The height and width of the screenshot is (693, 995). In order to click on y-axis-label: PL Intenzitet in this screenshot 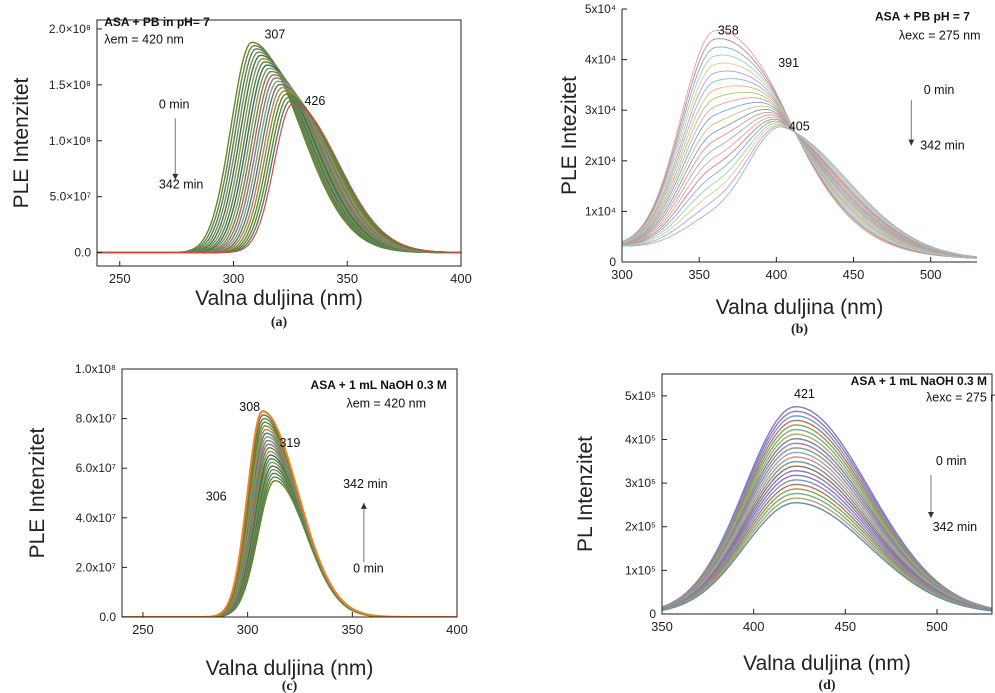, I will do `click(585, 494)`.